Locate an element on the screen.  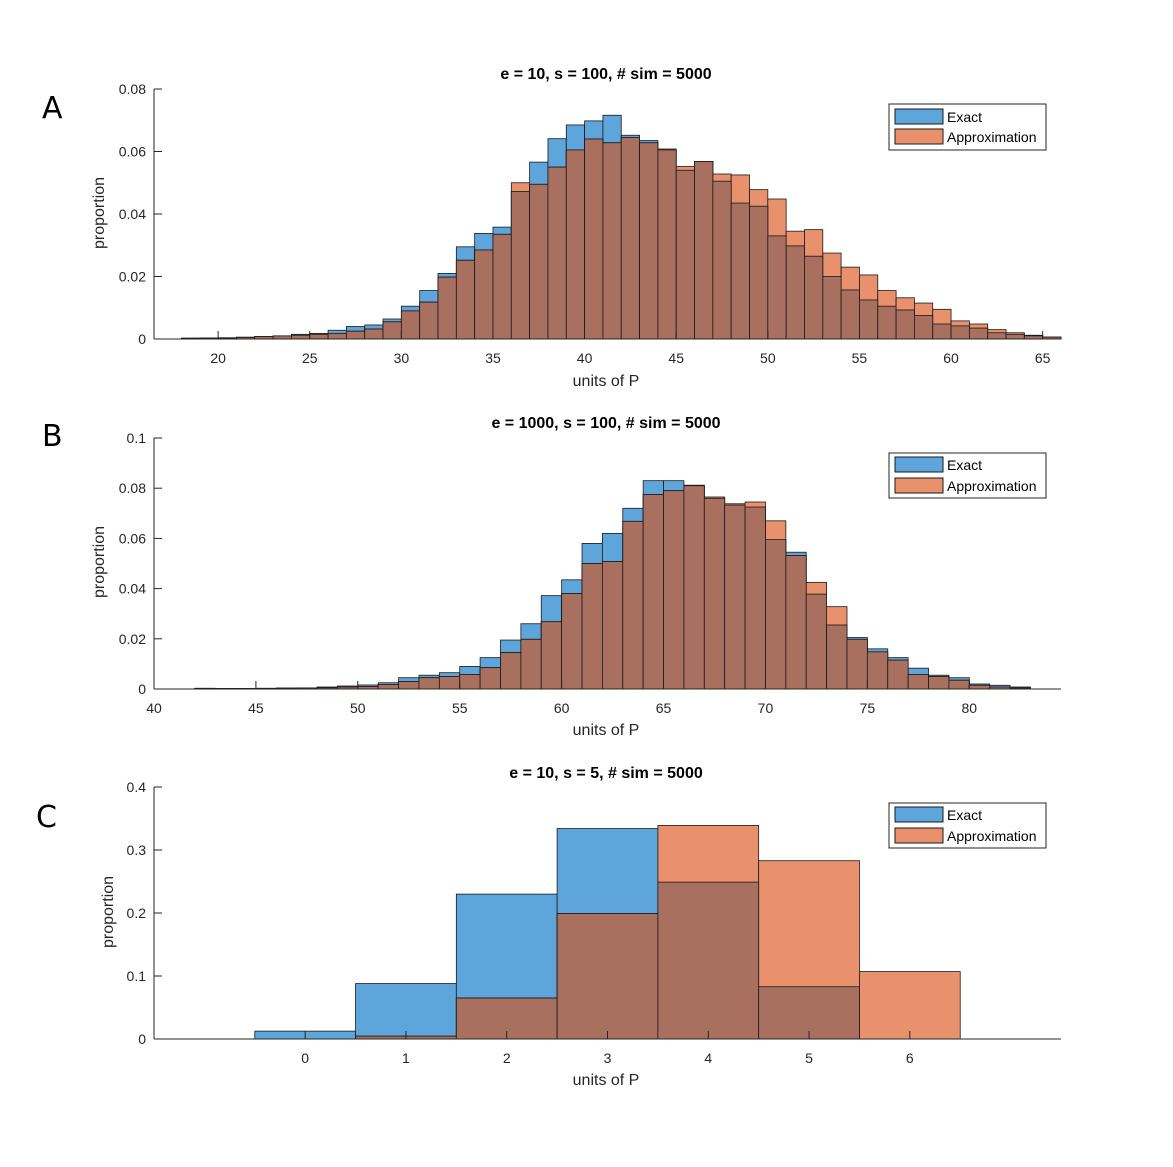
chart-title-c: e = 10, s = 5, # sim = 5000 is located at coordinates (606, 773).